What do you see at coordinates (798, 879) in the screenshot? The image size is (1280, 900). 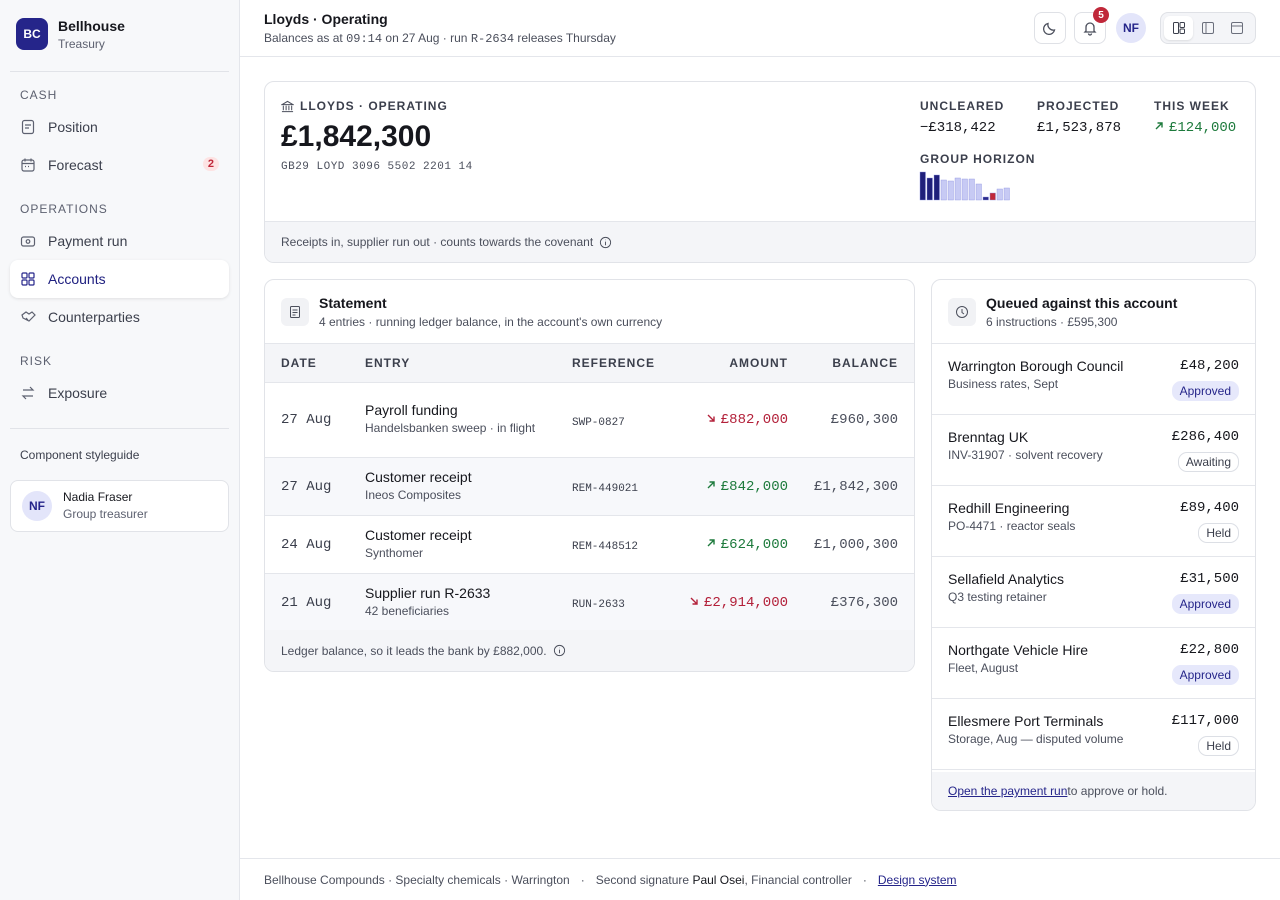 I see `sig-role: , Financial controller` at bounding box center [798, 879].